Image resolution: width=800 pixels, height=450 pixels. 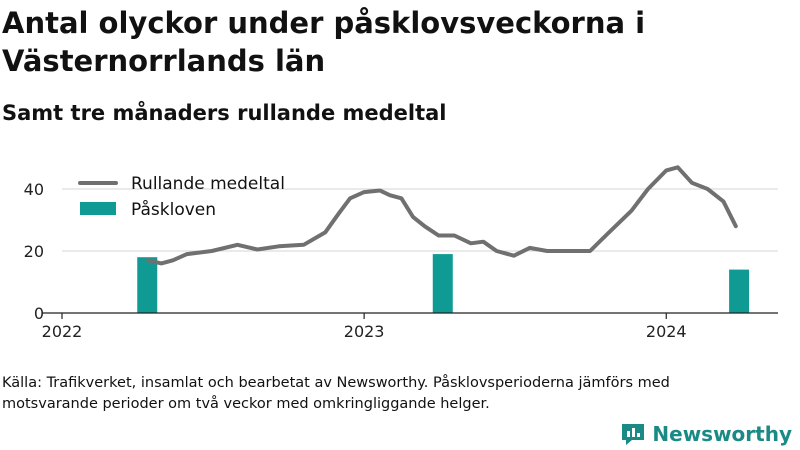 I want to click on legend-label-bars: Påskloven, so click(x=173, y=209).